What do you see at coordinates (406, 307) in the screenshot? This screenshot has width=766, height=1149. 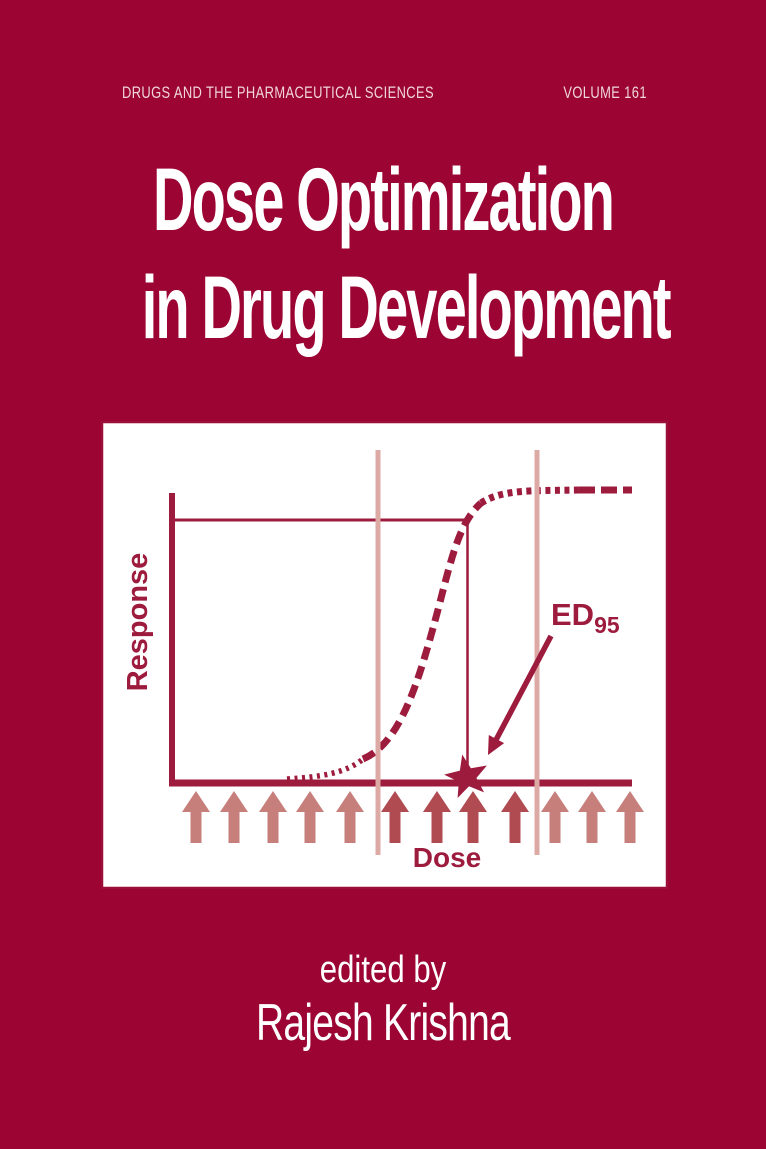 I see `book-title-line-2: in Drug Development` at bounding box center [406, 307].